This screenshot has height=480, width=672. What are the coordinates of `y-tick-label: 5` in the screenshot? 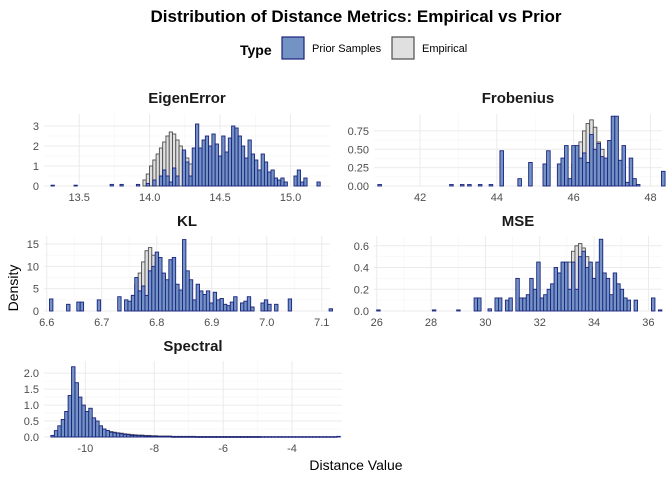 It's located at (36, 290).